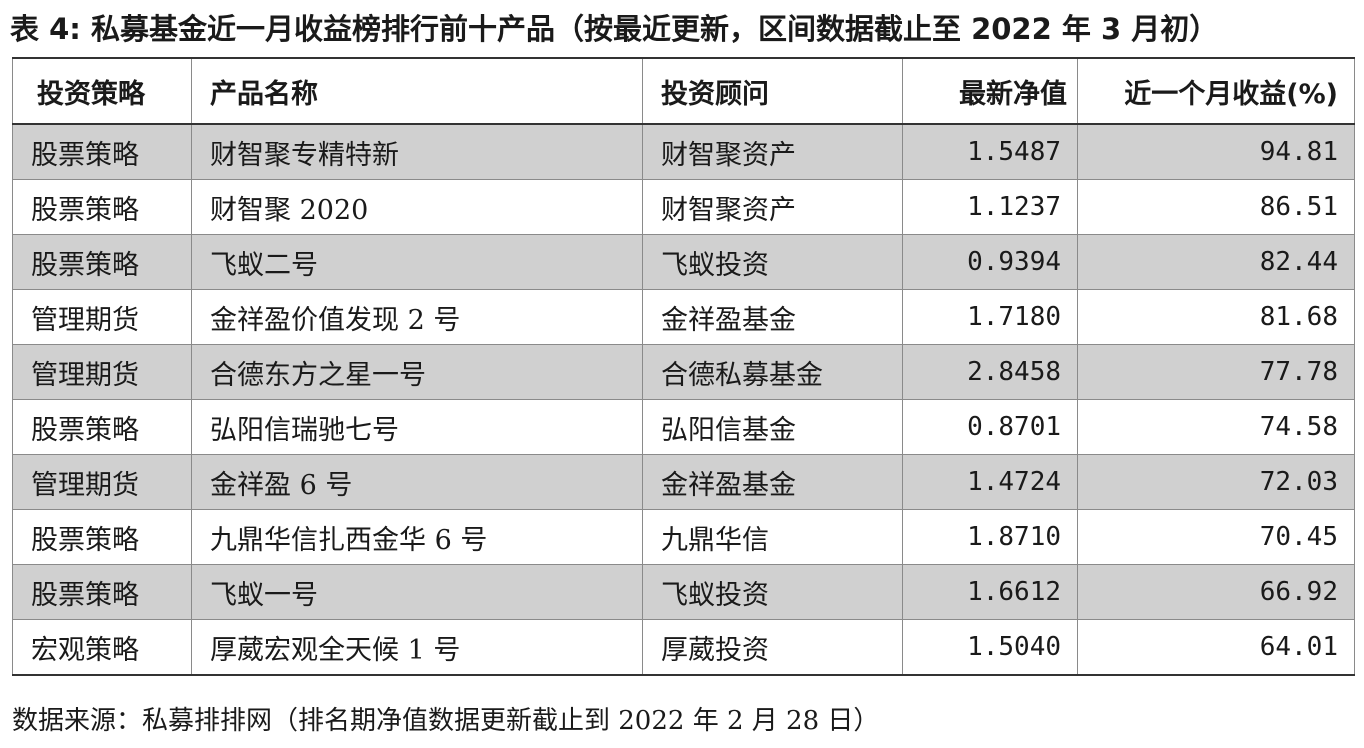 The image size is (1364, 748). Describe the element at coordinates (990, 647) in the screenshot. I see `cell-latest-nav: 1.5040` at that location.